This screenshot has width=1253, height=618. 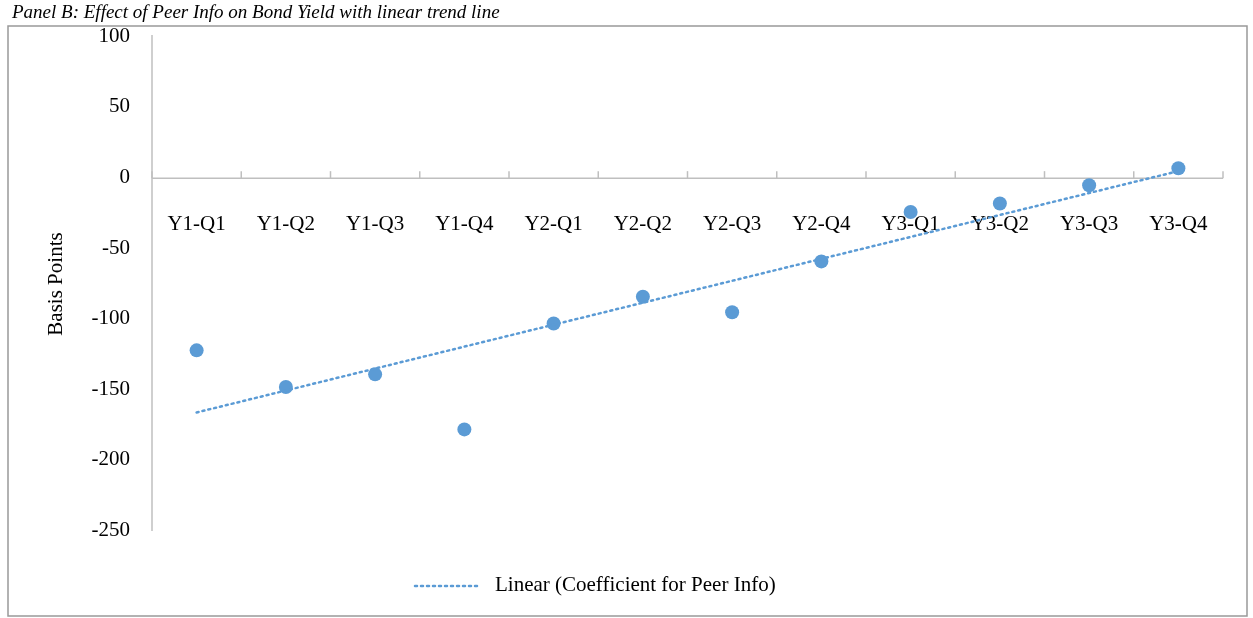 What do you see at coordinates (110, 528) in the screenshot?
I see `y-tick-label: -250` at bounding box center [110, 528].